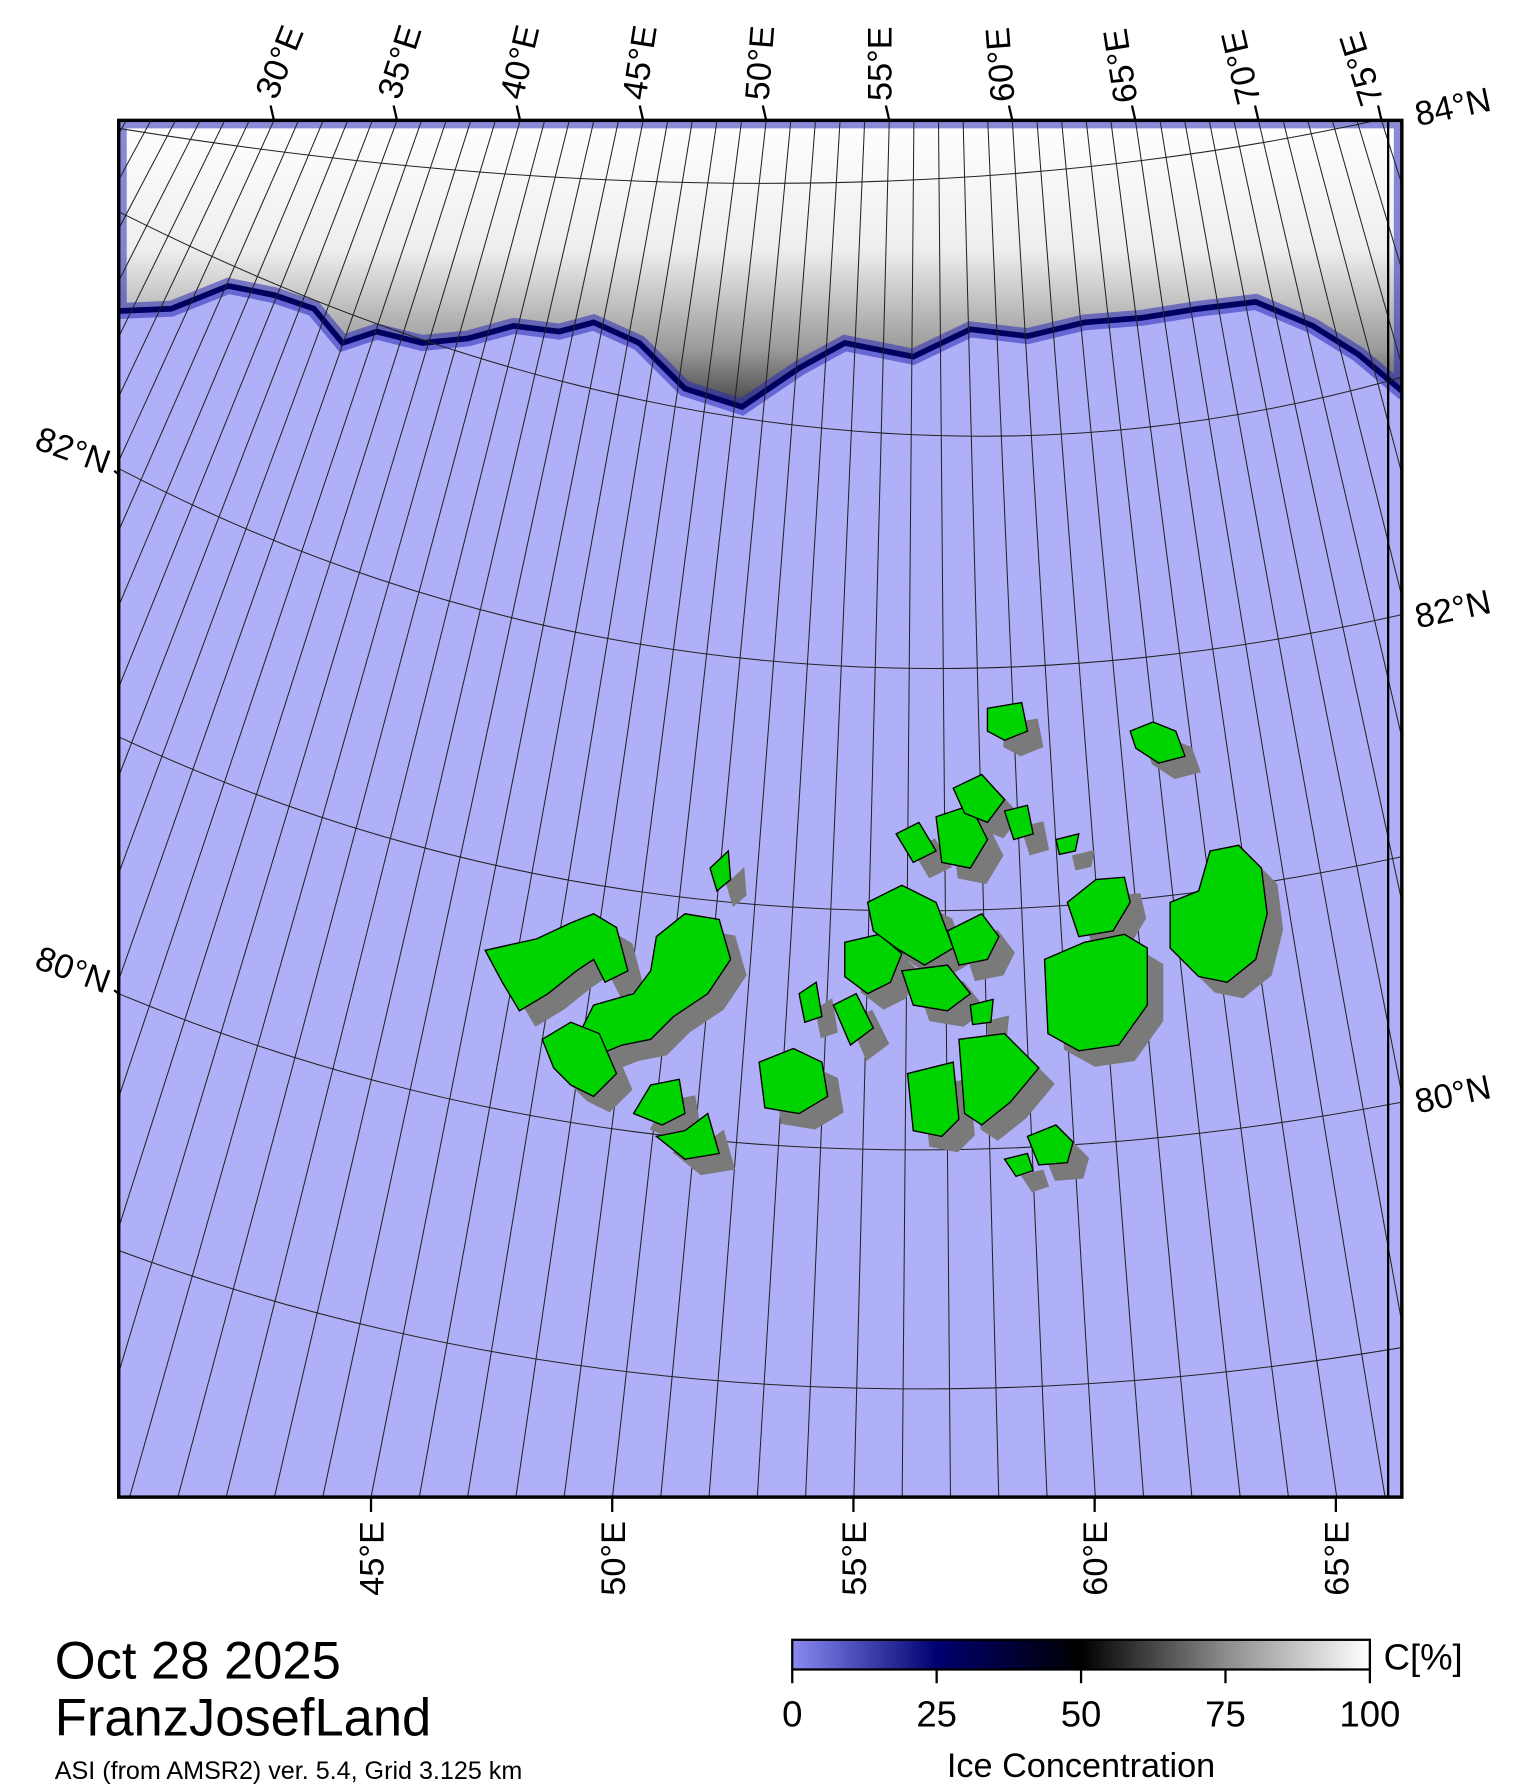 The height and width of the screenshot is (1791, 1516). Describe the element at coordinates (1081, 1766) in the screenshot. I see `colorbar-label: Ice Concentration` at that location.